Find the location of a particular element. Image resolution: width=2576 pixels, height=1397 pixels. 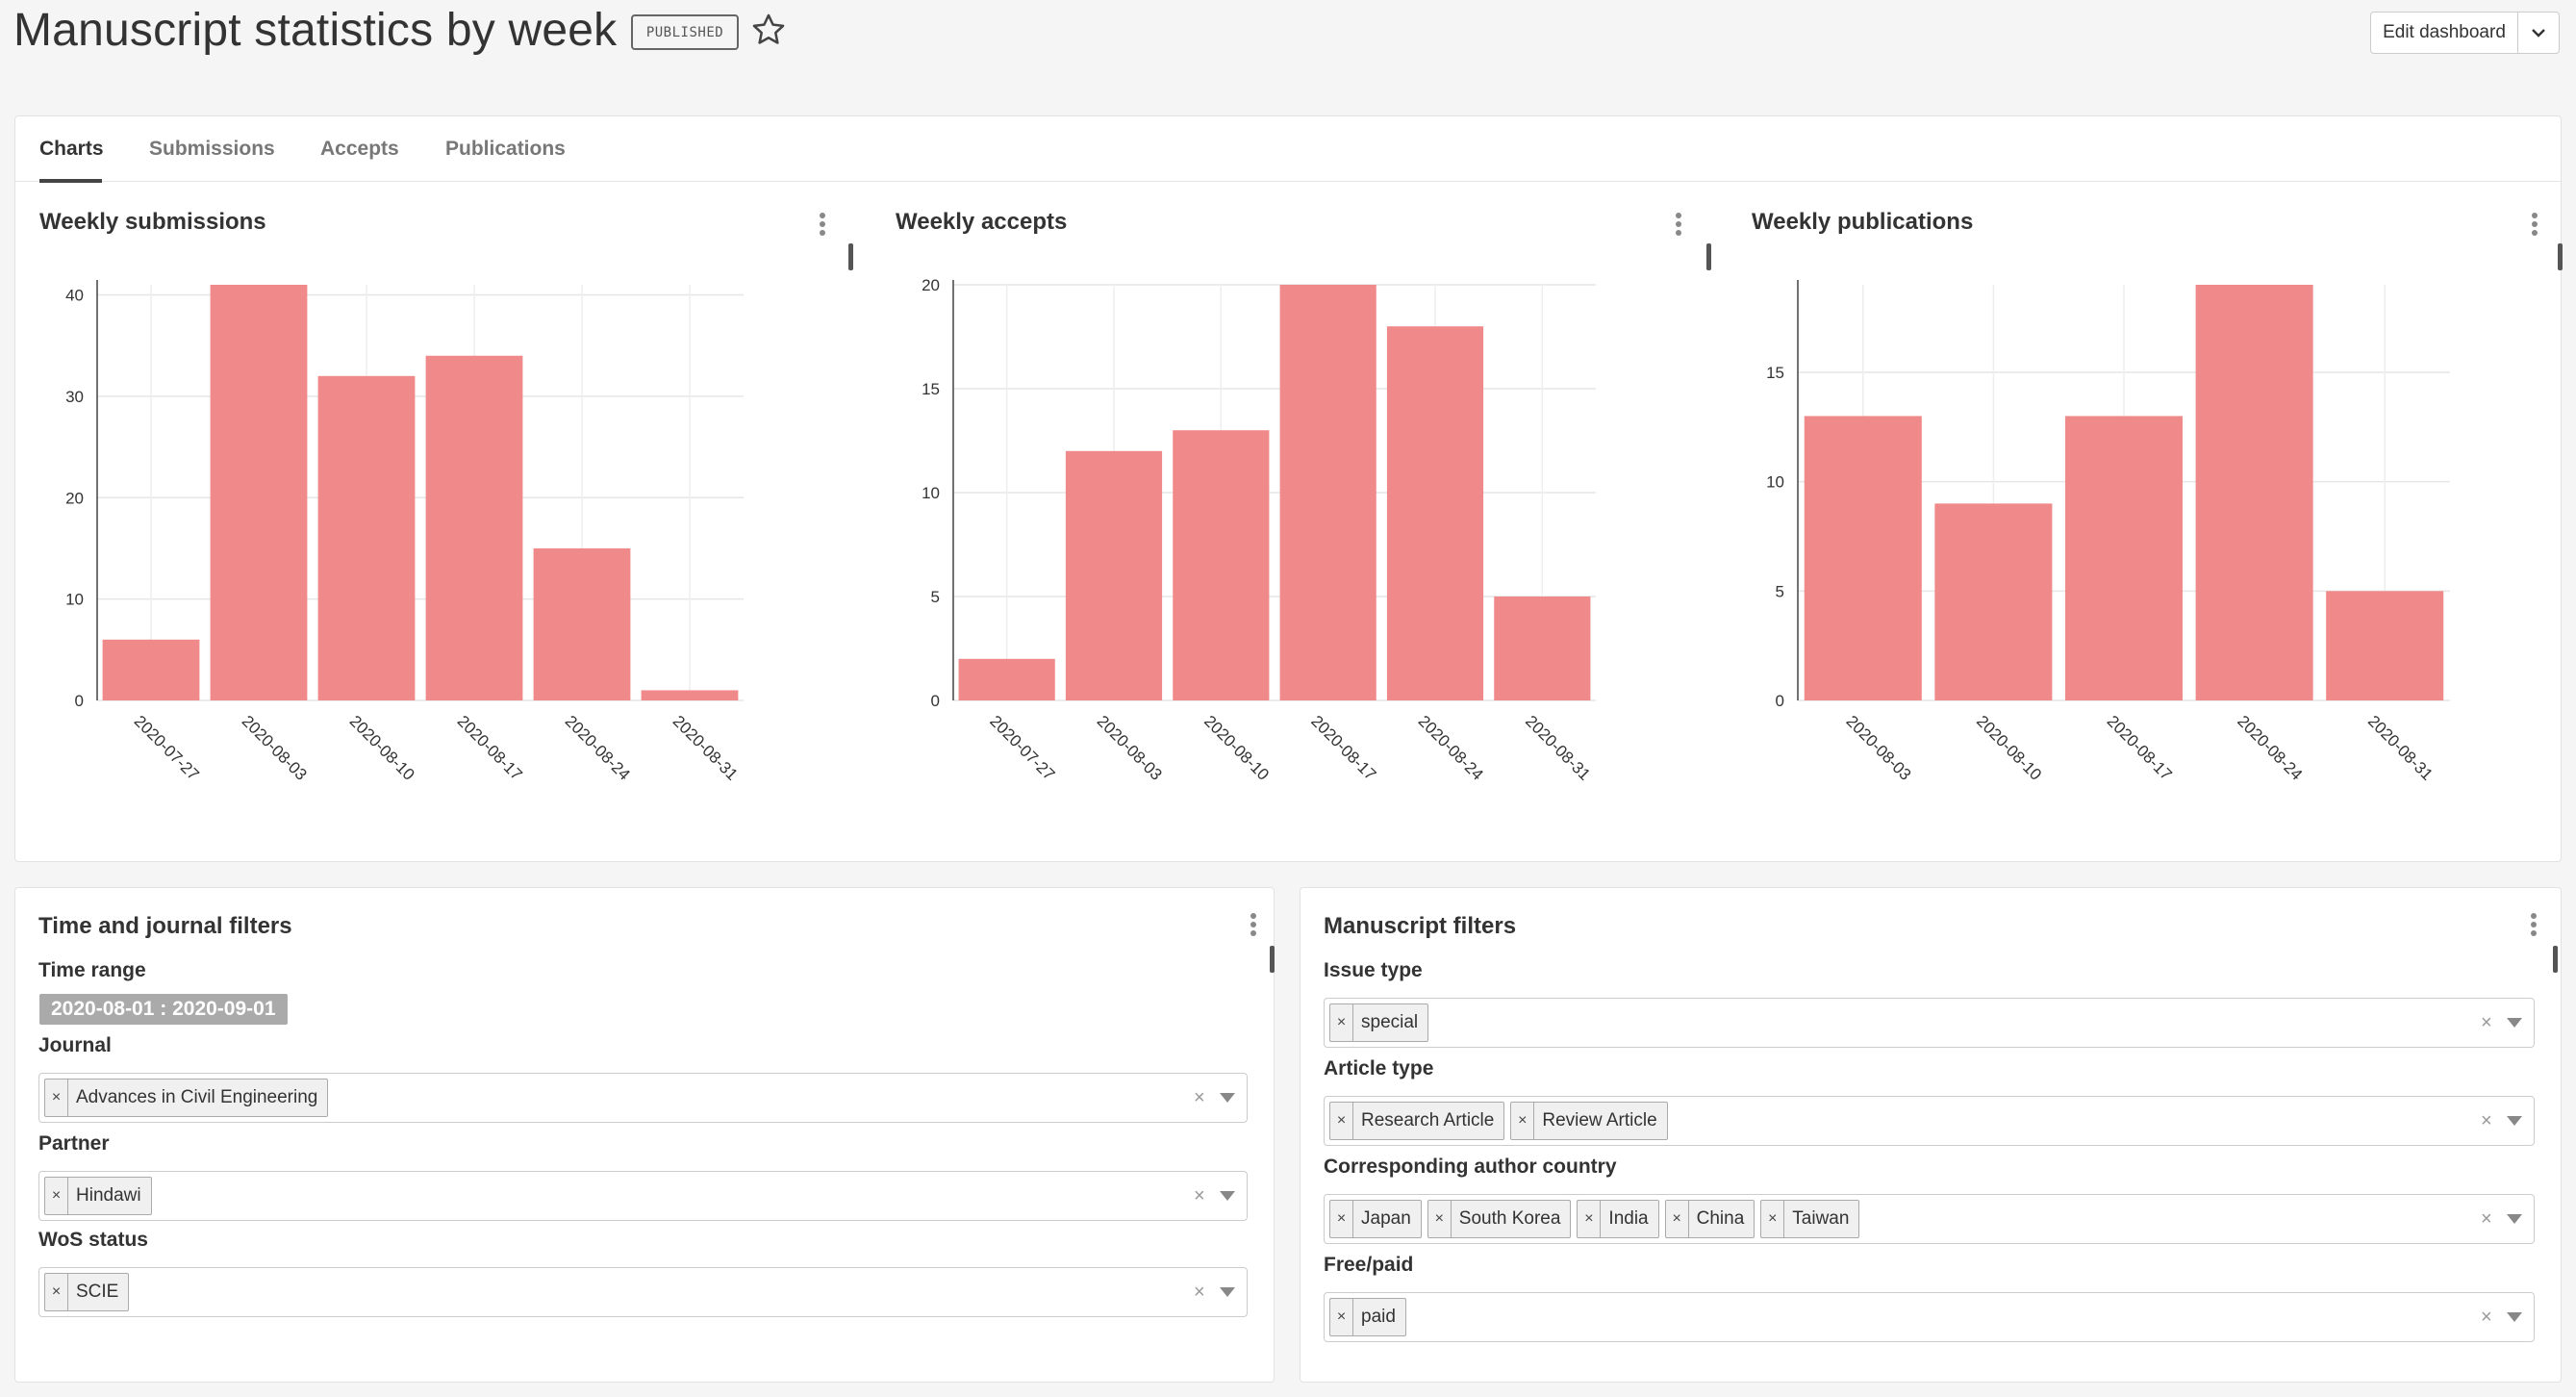

article-type-label: Article type is located at coordinates (1379, 1068).